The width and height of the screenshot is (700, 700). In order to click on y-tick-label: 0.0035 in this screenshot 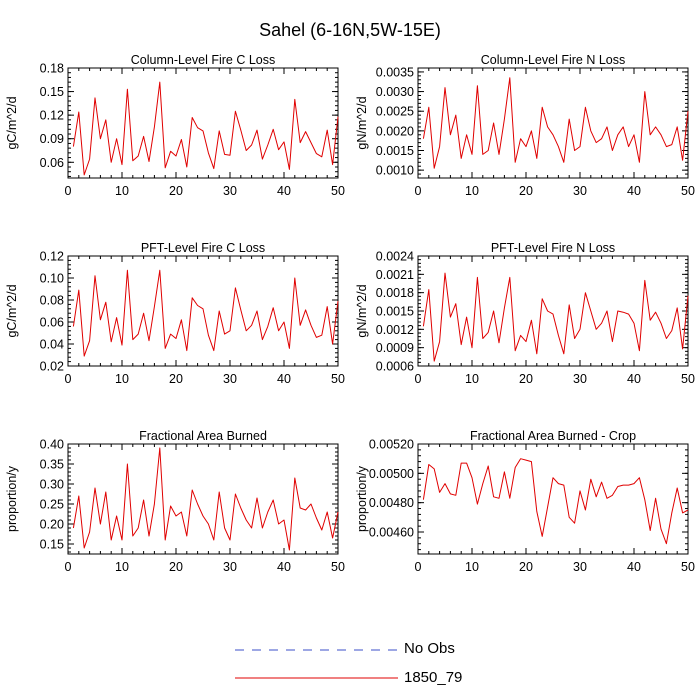, I will do `click(395, 72)`.